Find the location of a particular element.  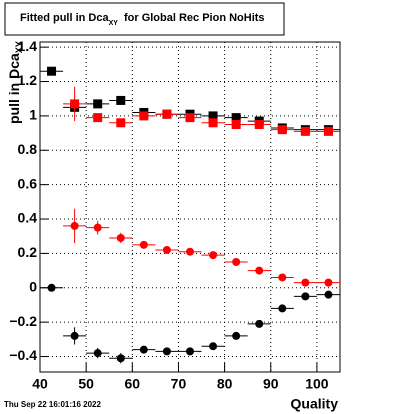

y-tick-label: 0.4 is located at coordinates (28, 218).